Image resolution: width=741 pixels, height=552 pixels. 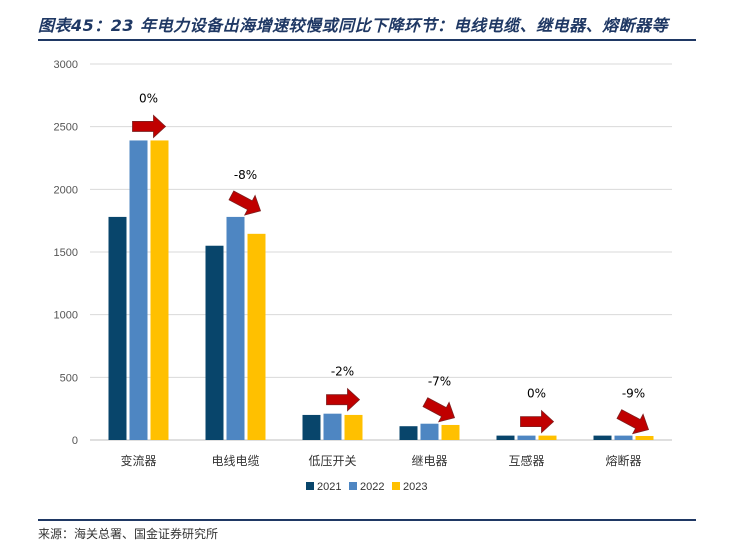 What do you see at coordinates (526, 460) in the screenshot?
I see `x-category-label: 互感器` at bounding box center [526, 460].